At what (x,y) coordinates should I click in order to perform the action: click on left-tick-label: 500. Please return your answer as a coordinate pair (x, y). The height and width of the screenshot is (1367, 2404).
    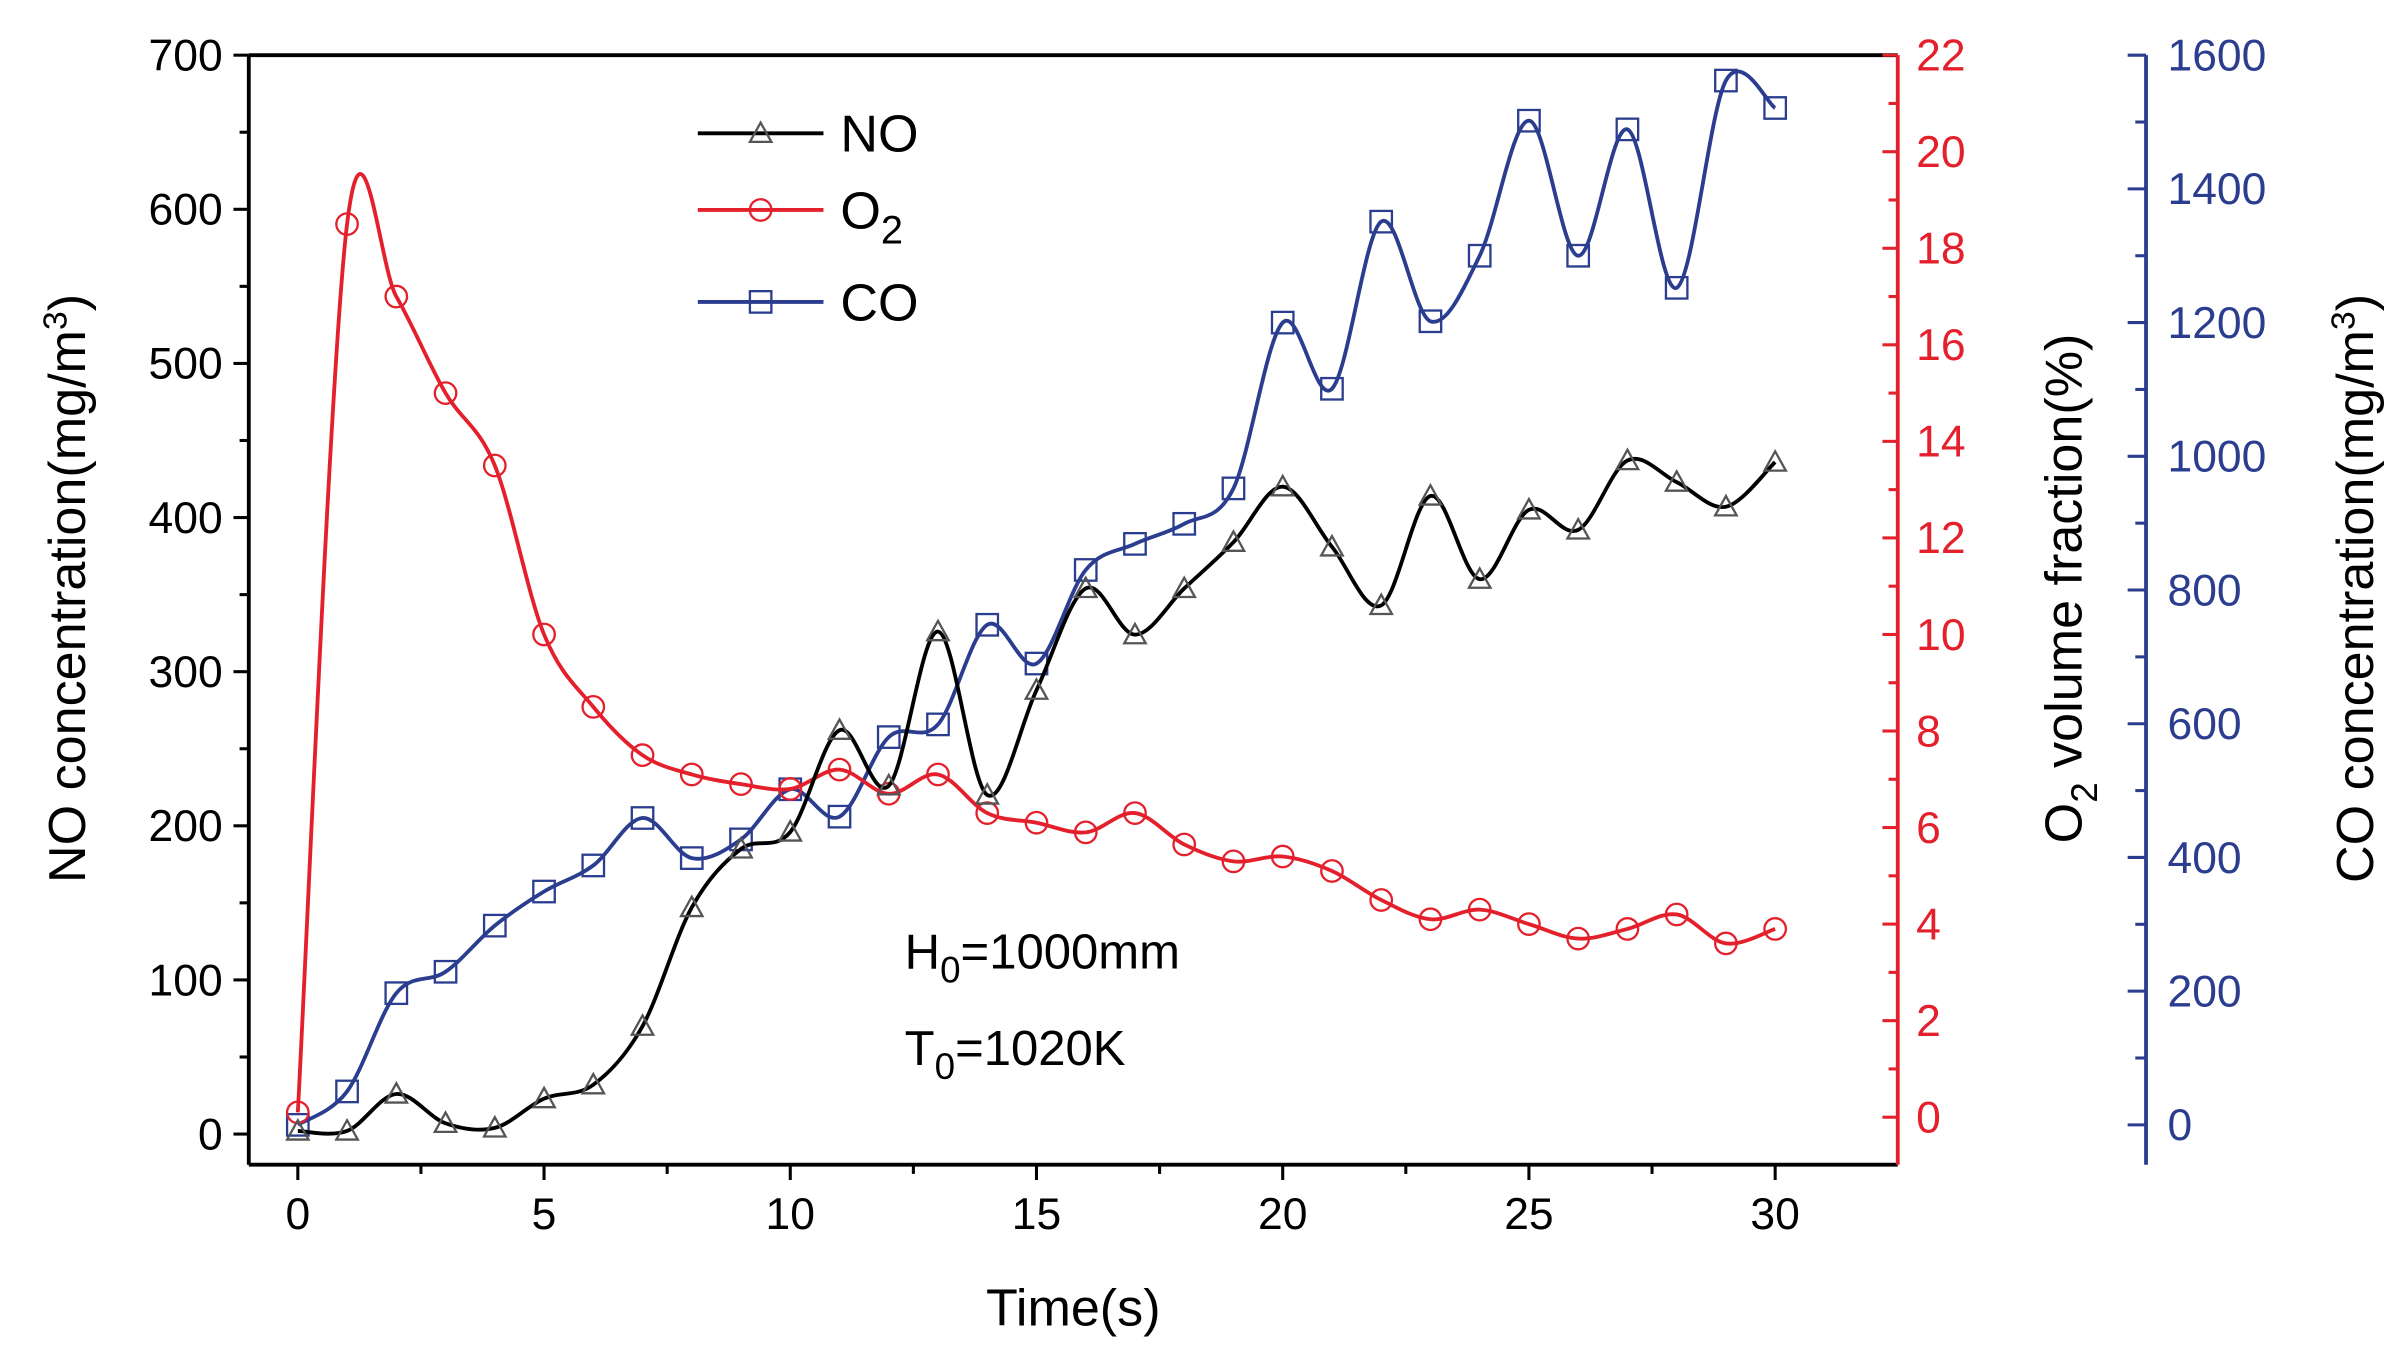
    Looking at the image, I should click on (186, 364).